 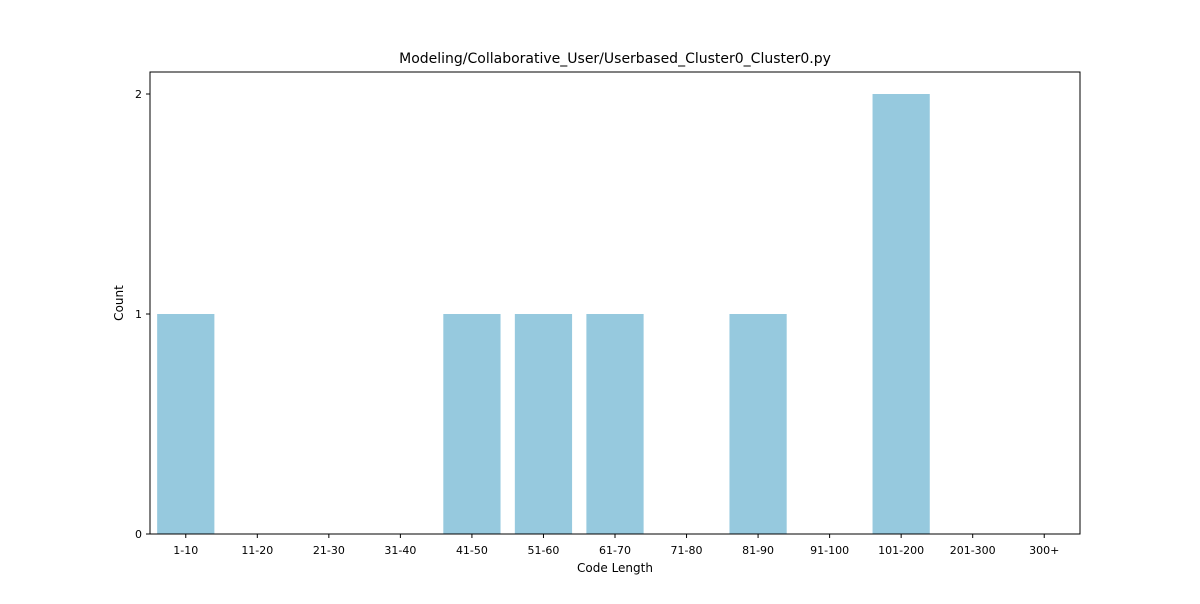 I want to click on x-tick-label: 11-20, so click(x=257, y=550).